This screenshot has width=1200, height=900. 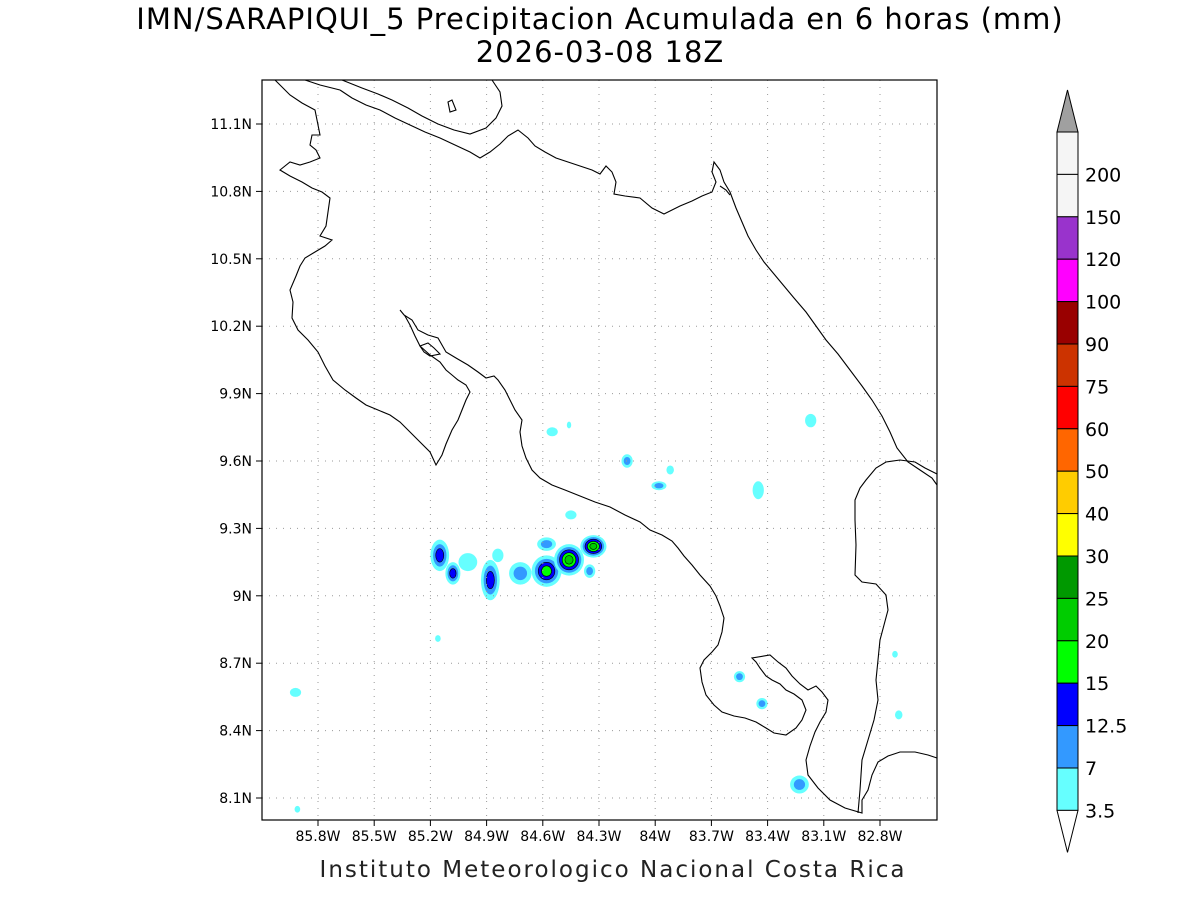 I want to click on colorbar-label: 40, so click(x=1097, y=515).